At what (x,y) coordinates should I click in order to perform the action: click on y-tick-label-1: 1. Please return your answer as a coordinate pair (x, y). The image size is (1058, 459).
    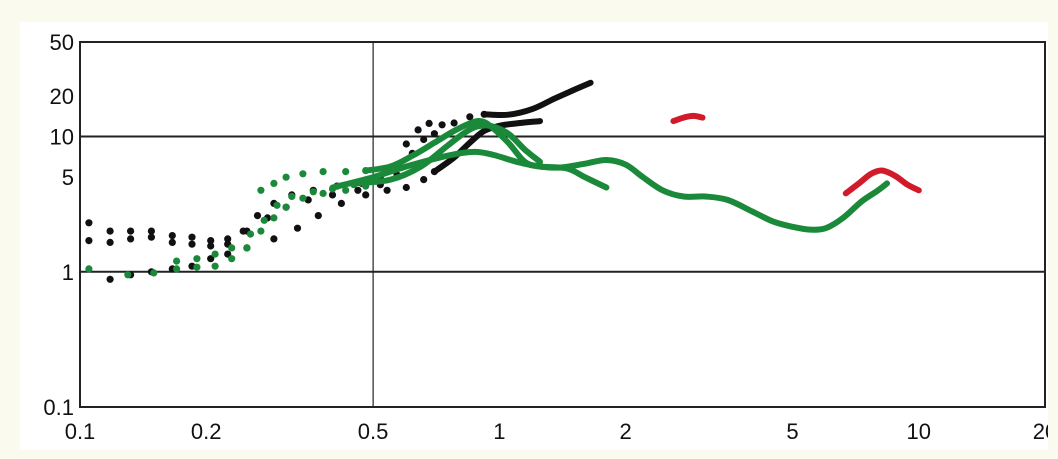
    Looking at the image, I should click on (68, 272).